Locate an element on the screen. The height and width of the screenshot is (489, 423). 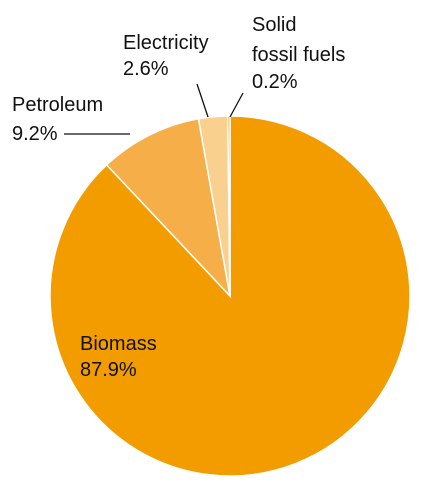
solid-fossil-fuels-label-line-2: fossil fuels is located at coordinates (298, 55).